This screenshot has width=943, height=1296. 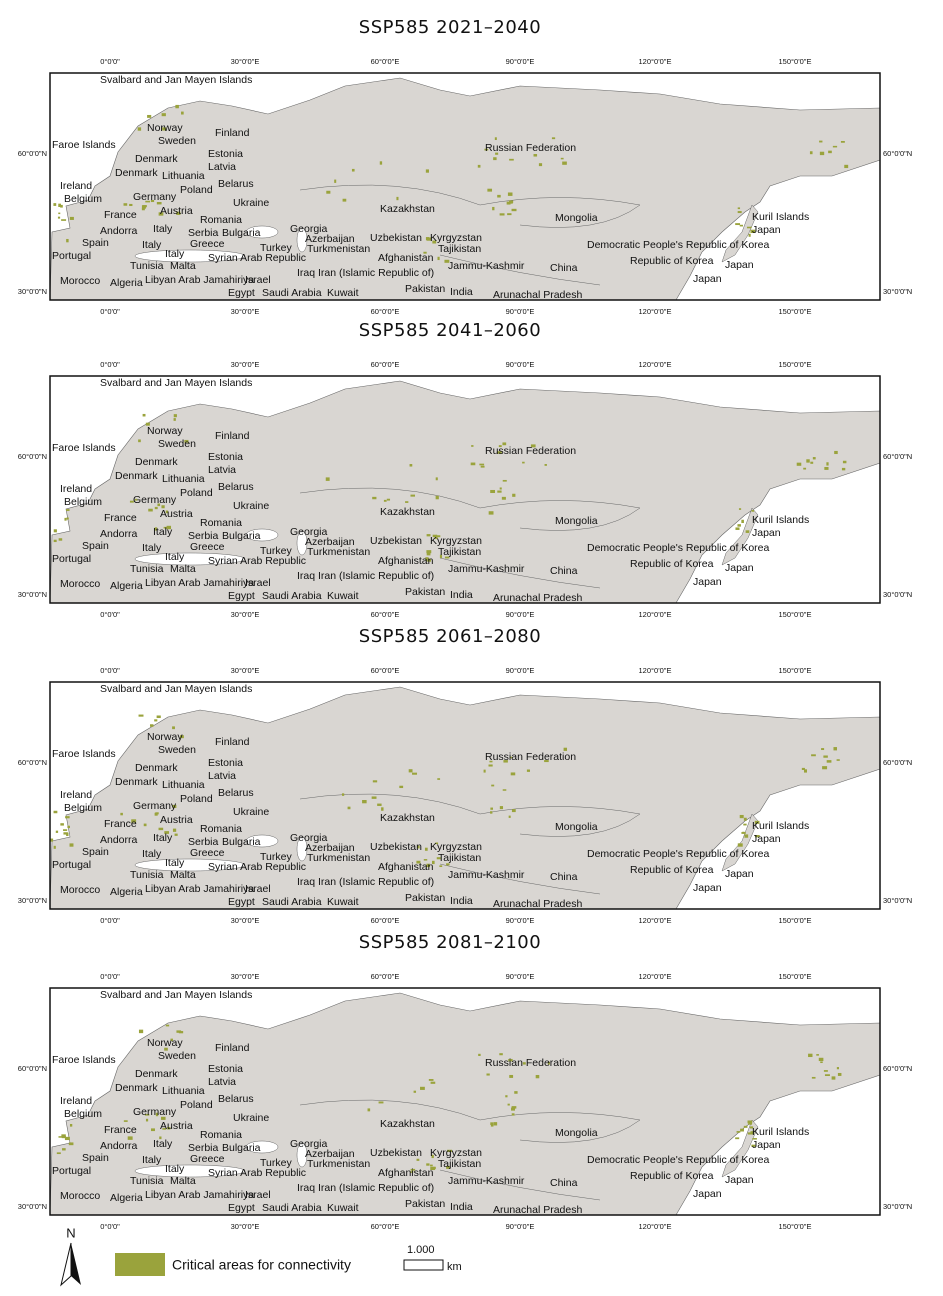 I want to click on place-label: Democratic People's Republic of Korea, so click(x=678, y=854).